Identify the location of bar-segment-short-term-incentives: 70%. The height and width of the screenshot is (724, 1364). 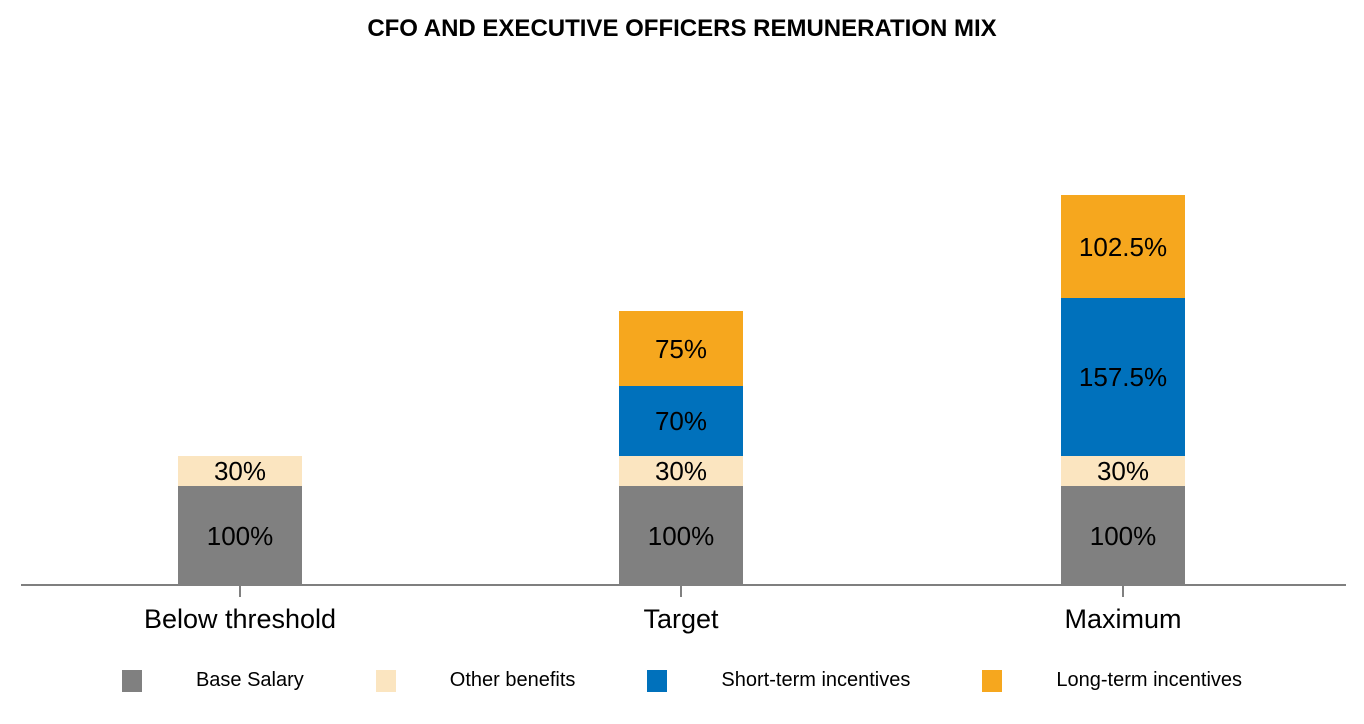
(681, 421).